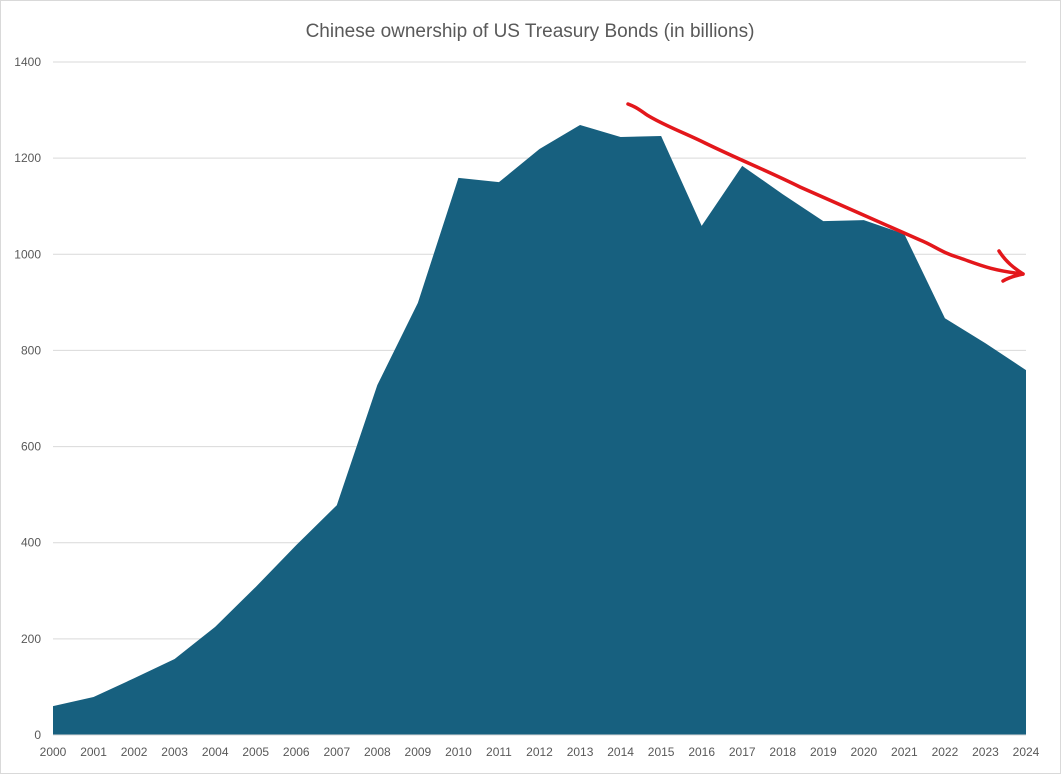 The width and height of the screenshot is (1061, 774). What do you see at coordinates (31, 447) in the screenshot?
I see `y-tick-label: 600` at bounding box center [31, 447].